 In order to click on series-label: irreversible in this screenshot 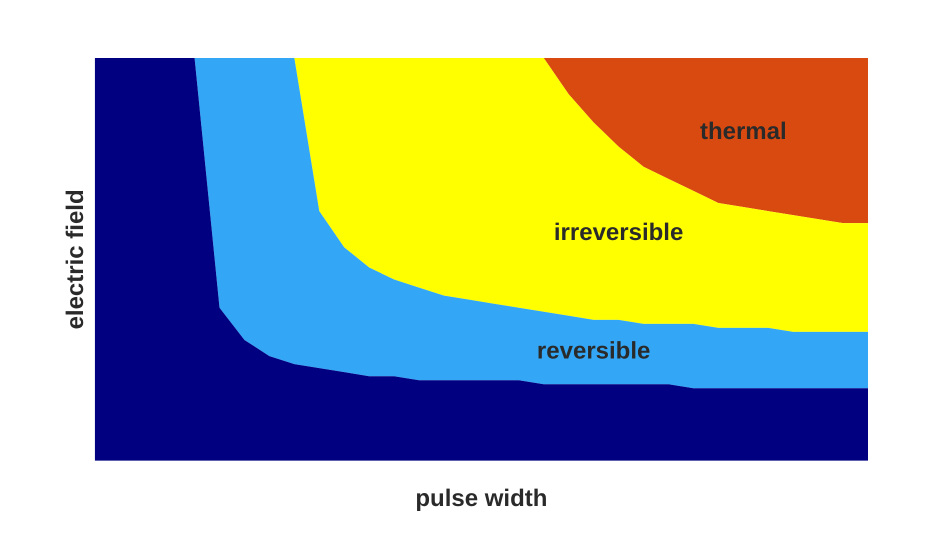, I will do `click(619, 232)`.